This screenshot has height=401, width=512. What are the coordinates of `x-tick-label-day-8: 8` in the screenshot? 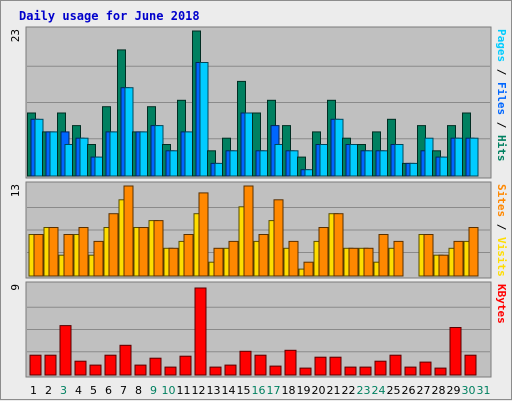 It's located at (138, 390).